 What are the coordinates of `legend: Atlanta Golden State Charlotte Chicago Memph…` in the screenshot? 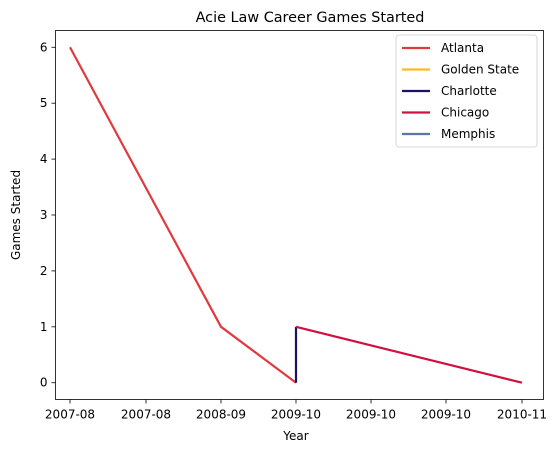 It's located at (466, 91).